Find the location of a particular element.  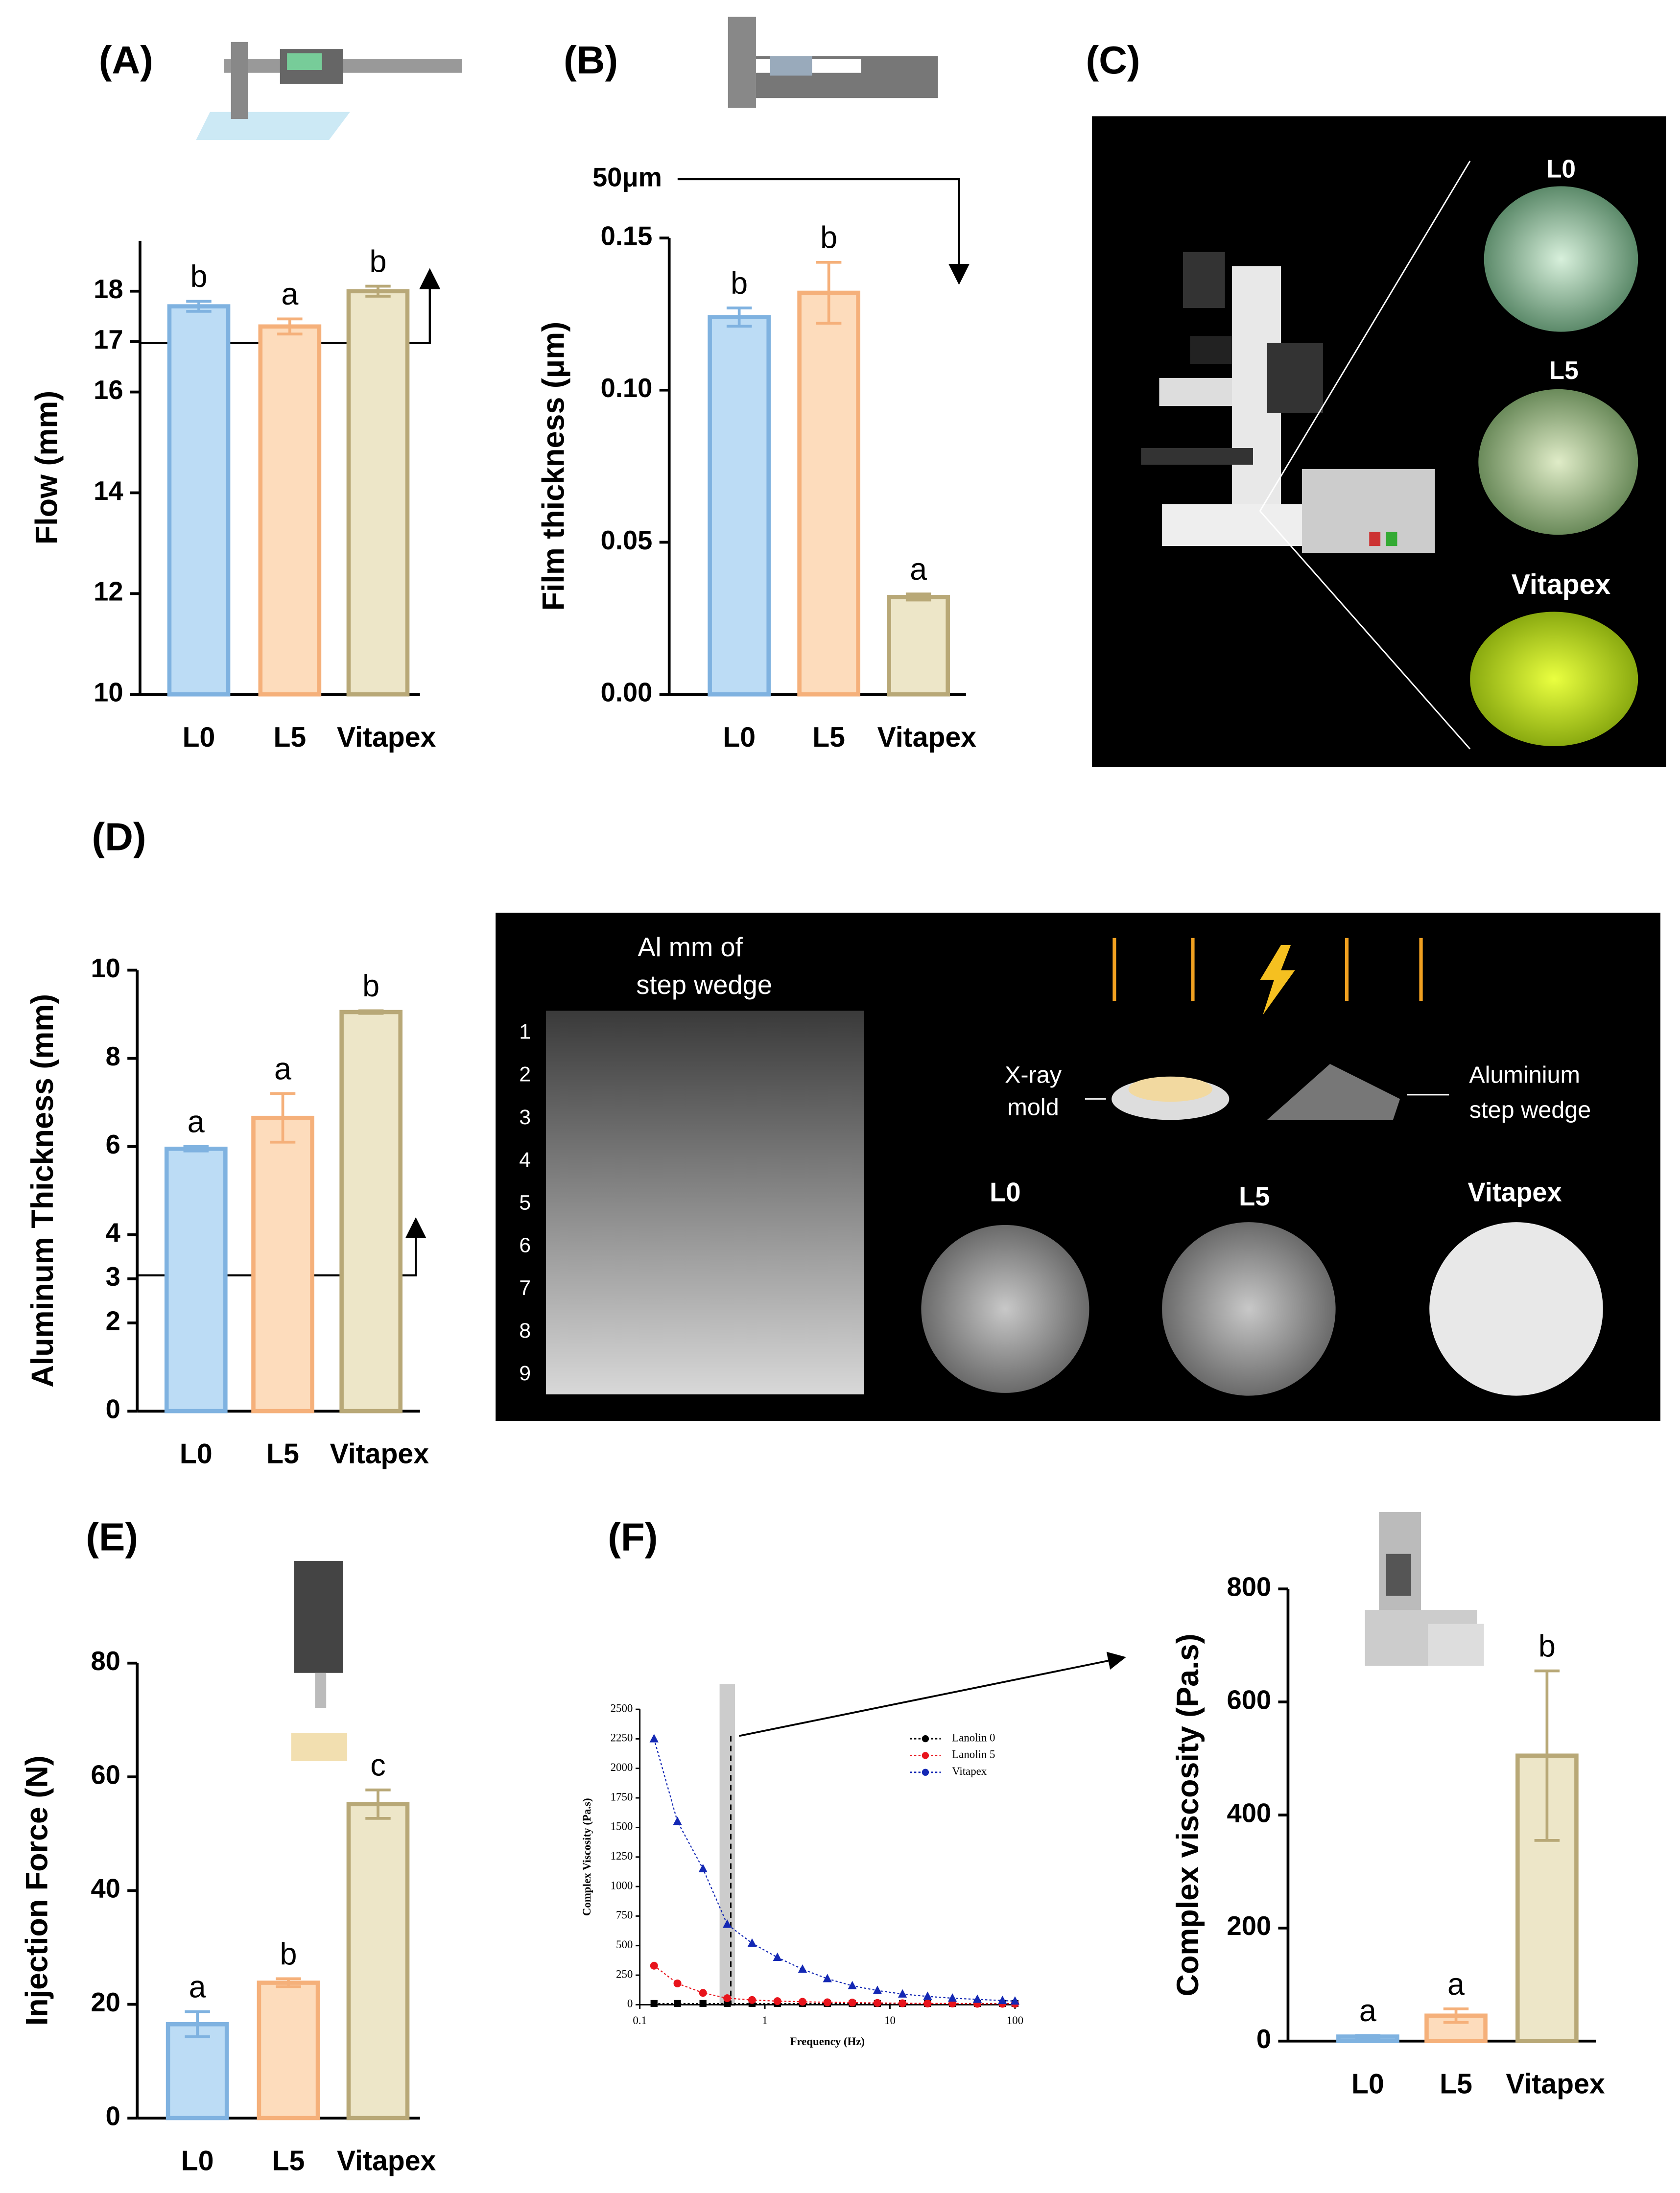

xray-icons is located at coordinates (1262, 1167).